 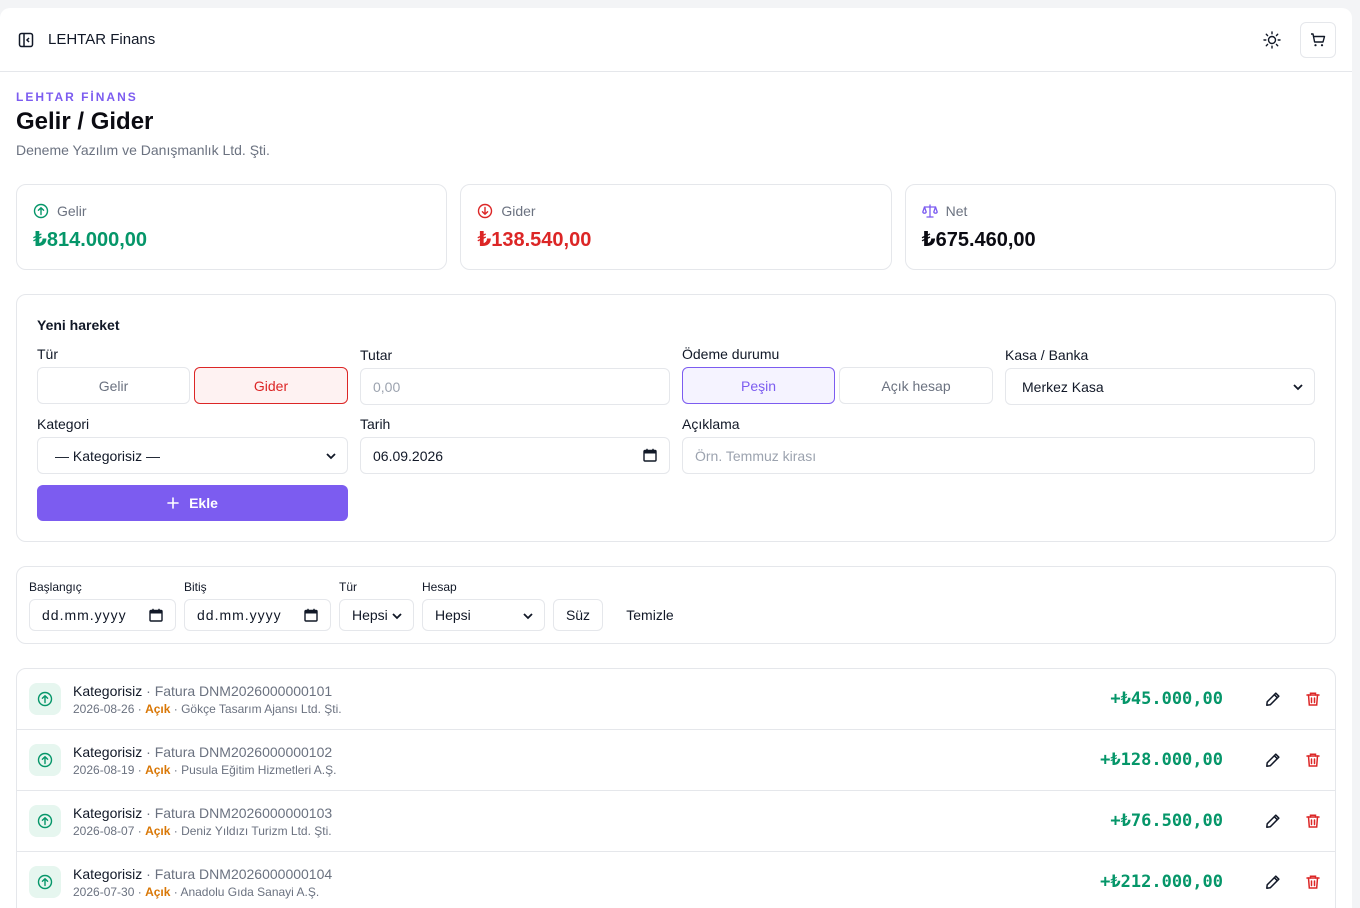 I want to click on transaction-date: 2026-08-19, so click(x=104, y=769).